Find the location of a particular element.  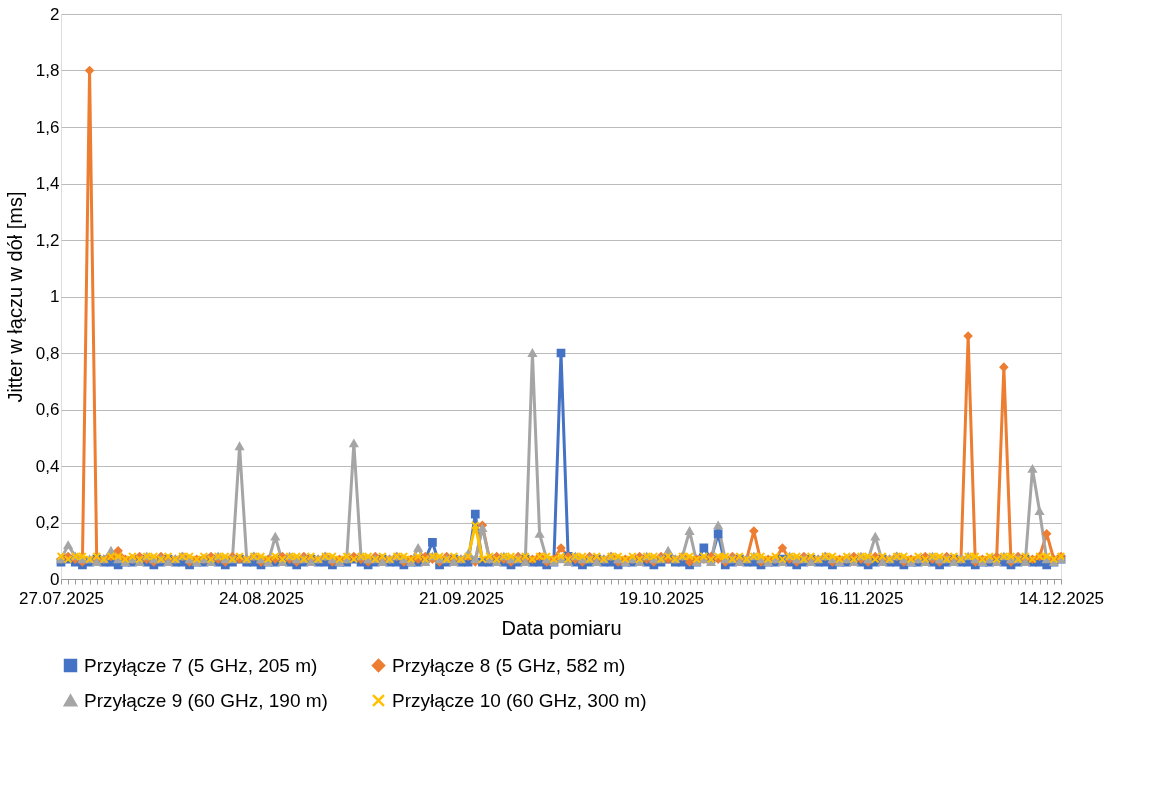

legend-label: Przyłącze 10 (60 GHz, 300 m) is located at coordinates (519, 700).